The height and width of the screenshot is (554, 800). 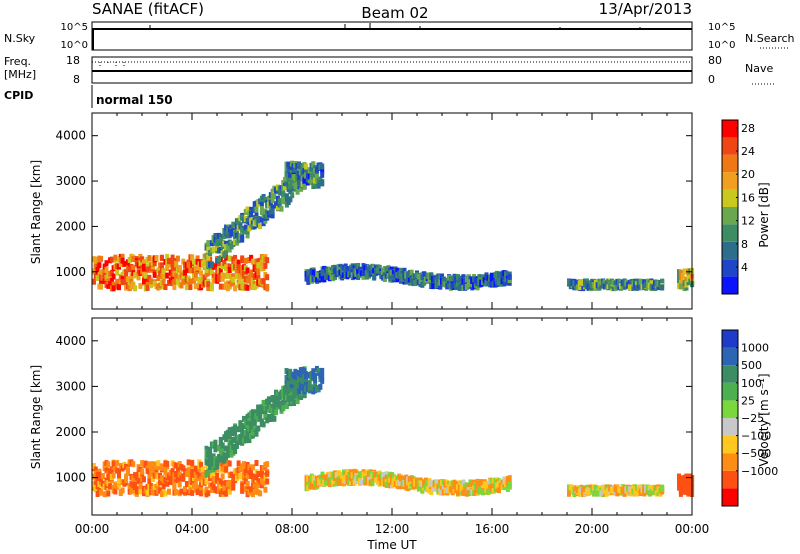 I want to click on vel-colorbar-tick-label: −1000, so click(x=759, y=471).